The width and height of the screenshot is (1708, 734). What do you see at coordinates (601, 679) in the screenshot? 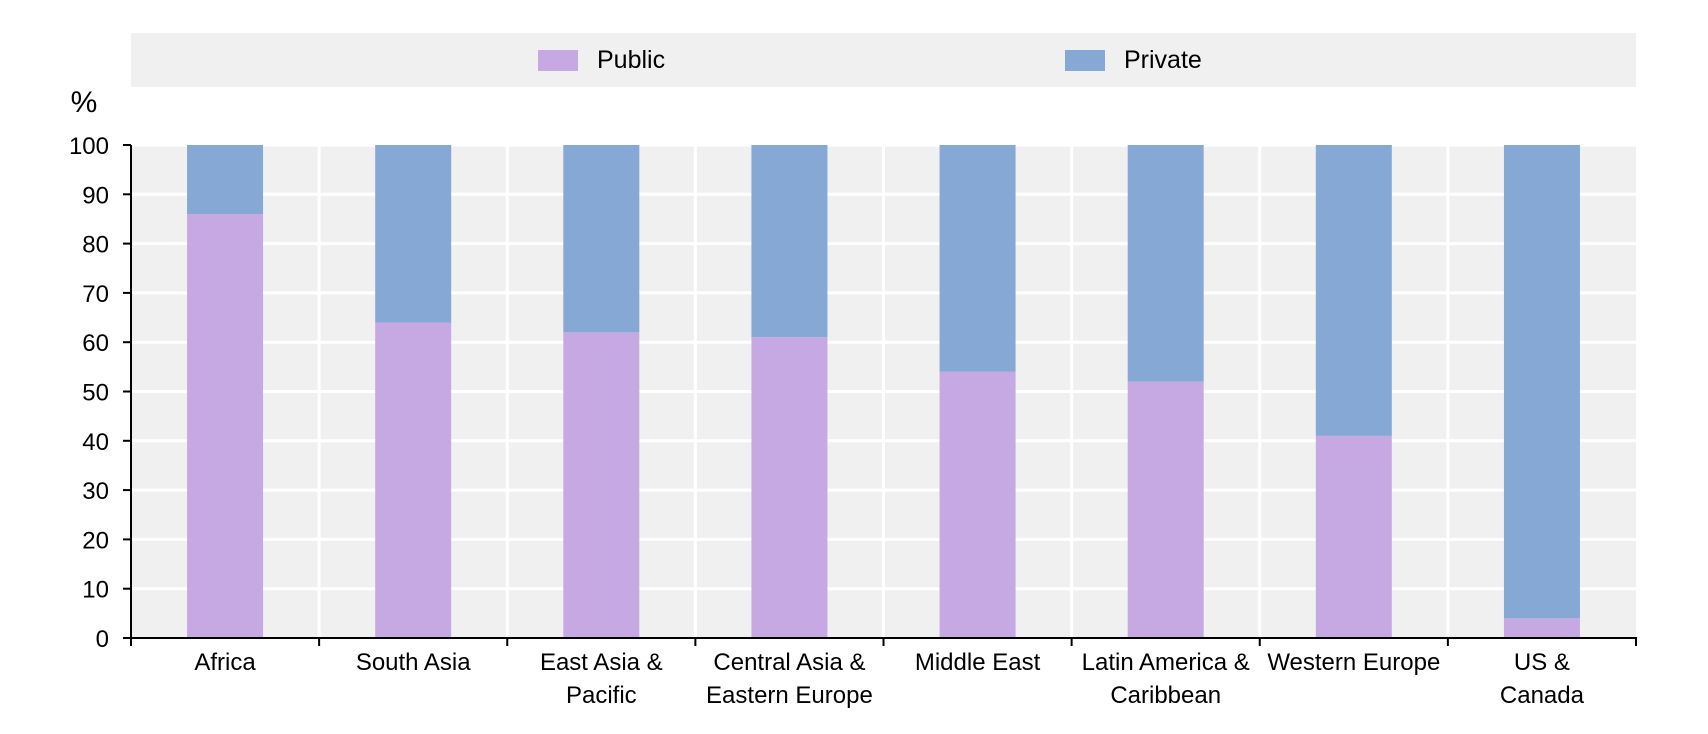
I see `x-tick-label: East Asia & Pacific` at bounding box center [601, 679].